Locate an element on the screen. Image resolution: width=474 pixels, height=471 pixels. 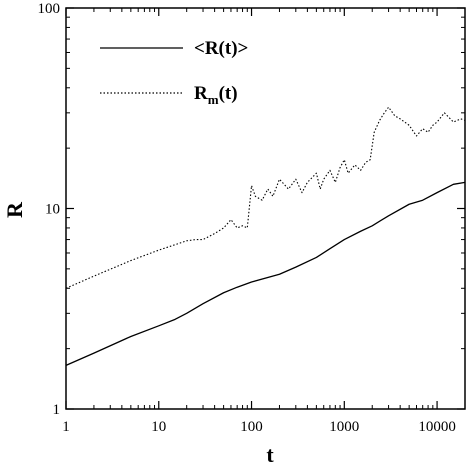
x-tick-label: 1 is located at coordinates (66, 427).